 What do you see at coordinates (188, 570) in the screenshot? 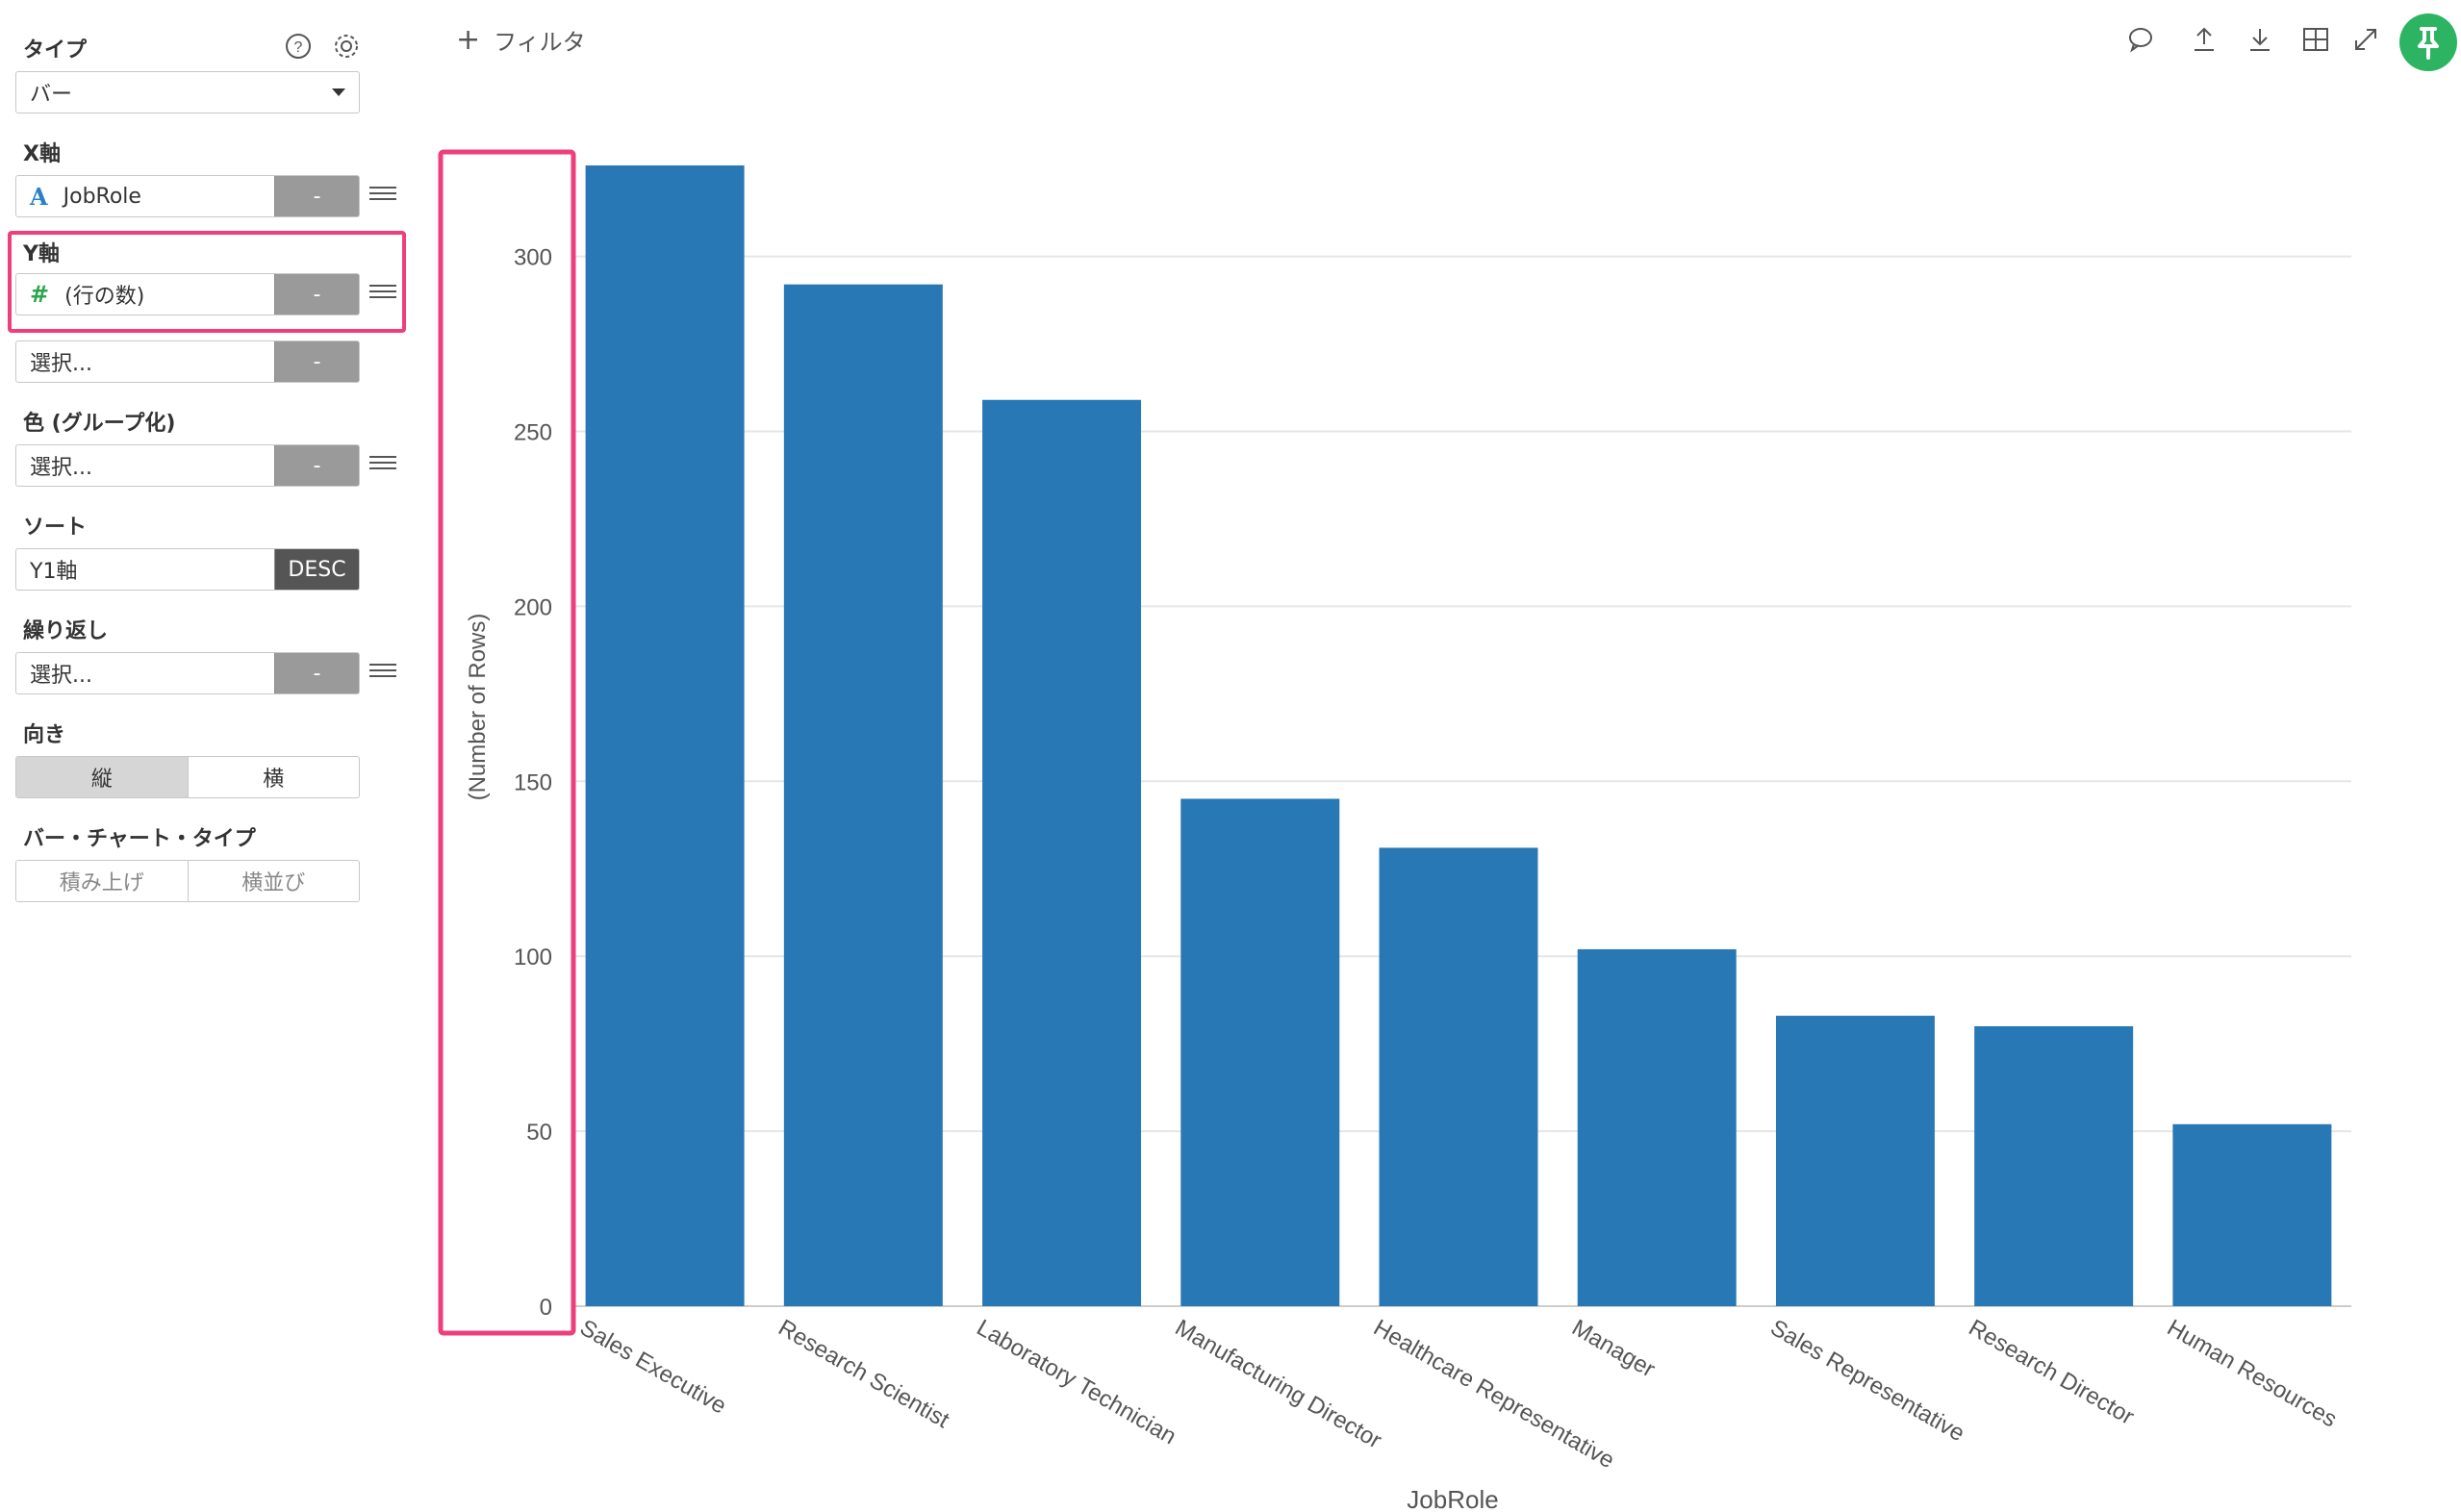
I see `sort-field: Y1軸 DESC` at bounding box center [188, 570].